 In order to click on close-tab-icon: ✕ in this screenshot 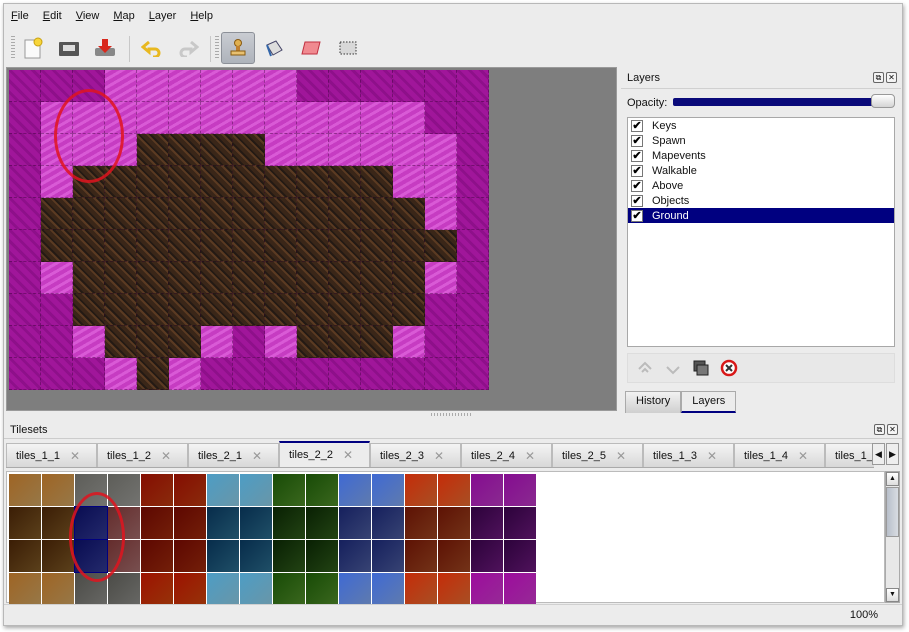, I will do `click(530, 456)`.